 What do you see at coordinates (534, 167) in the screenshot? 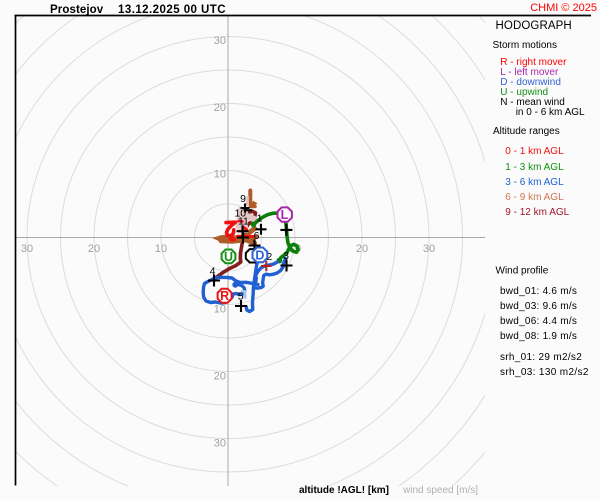
I see `svg-text: 1 - 3 km AGL` at bounding box center [534, 167].